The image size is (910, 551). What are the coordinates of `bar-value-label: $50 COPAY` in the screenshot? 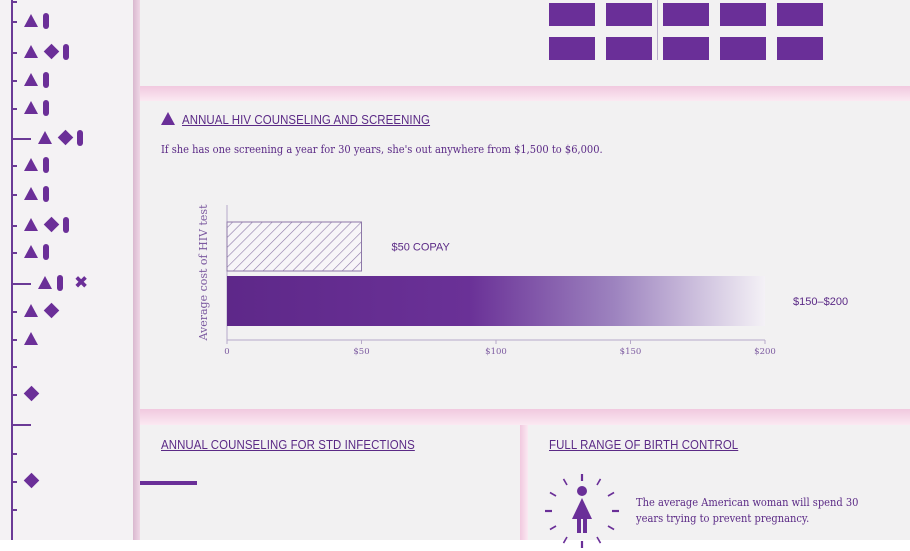 It's located at (421, 248).